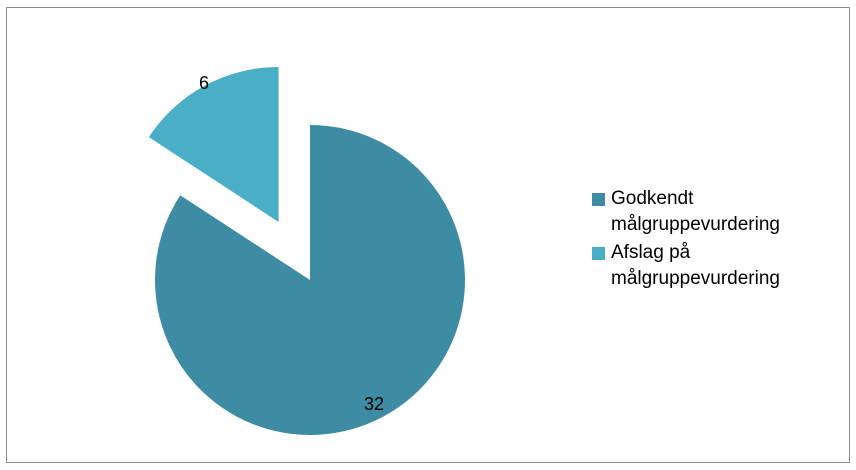 Image resolution: width=856 pixels, height=470 pixels. Describe the element at coordinates (374, 404) in the screenshot. I see `data-label-godkendt: 32` at that location.